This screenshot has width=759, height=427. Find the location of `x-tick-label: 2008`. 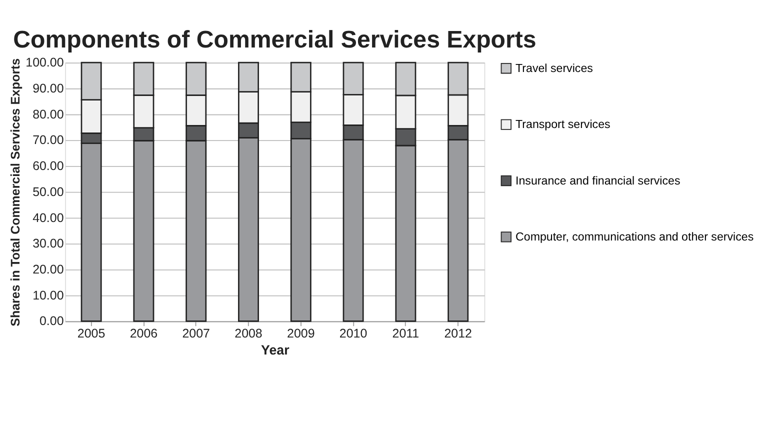

x-tick-label: 2008 is located at coordinates (248, 333).